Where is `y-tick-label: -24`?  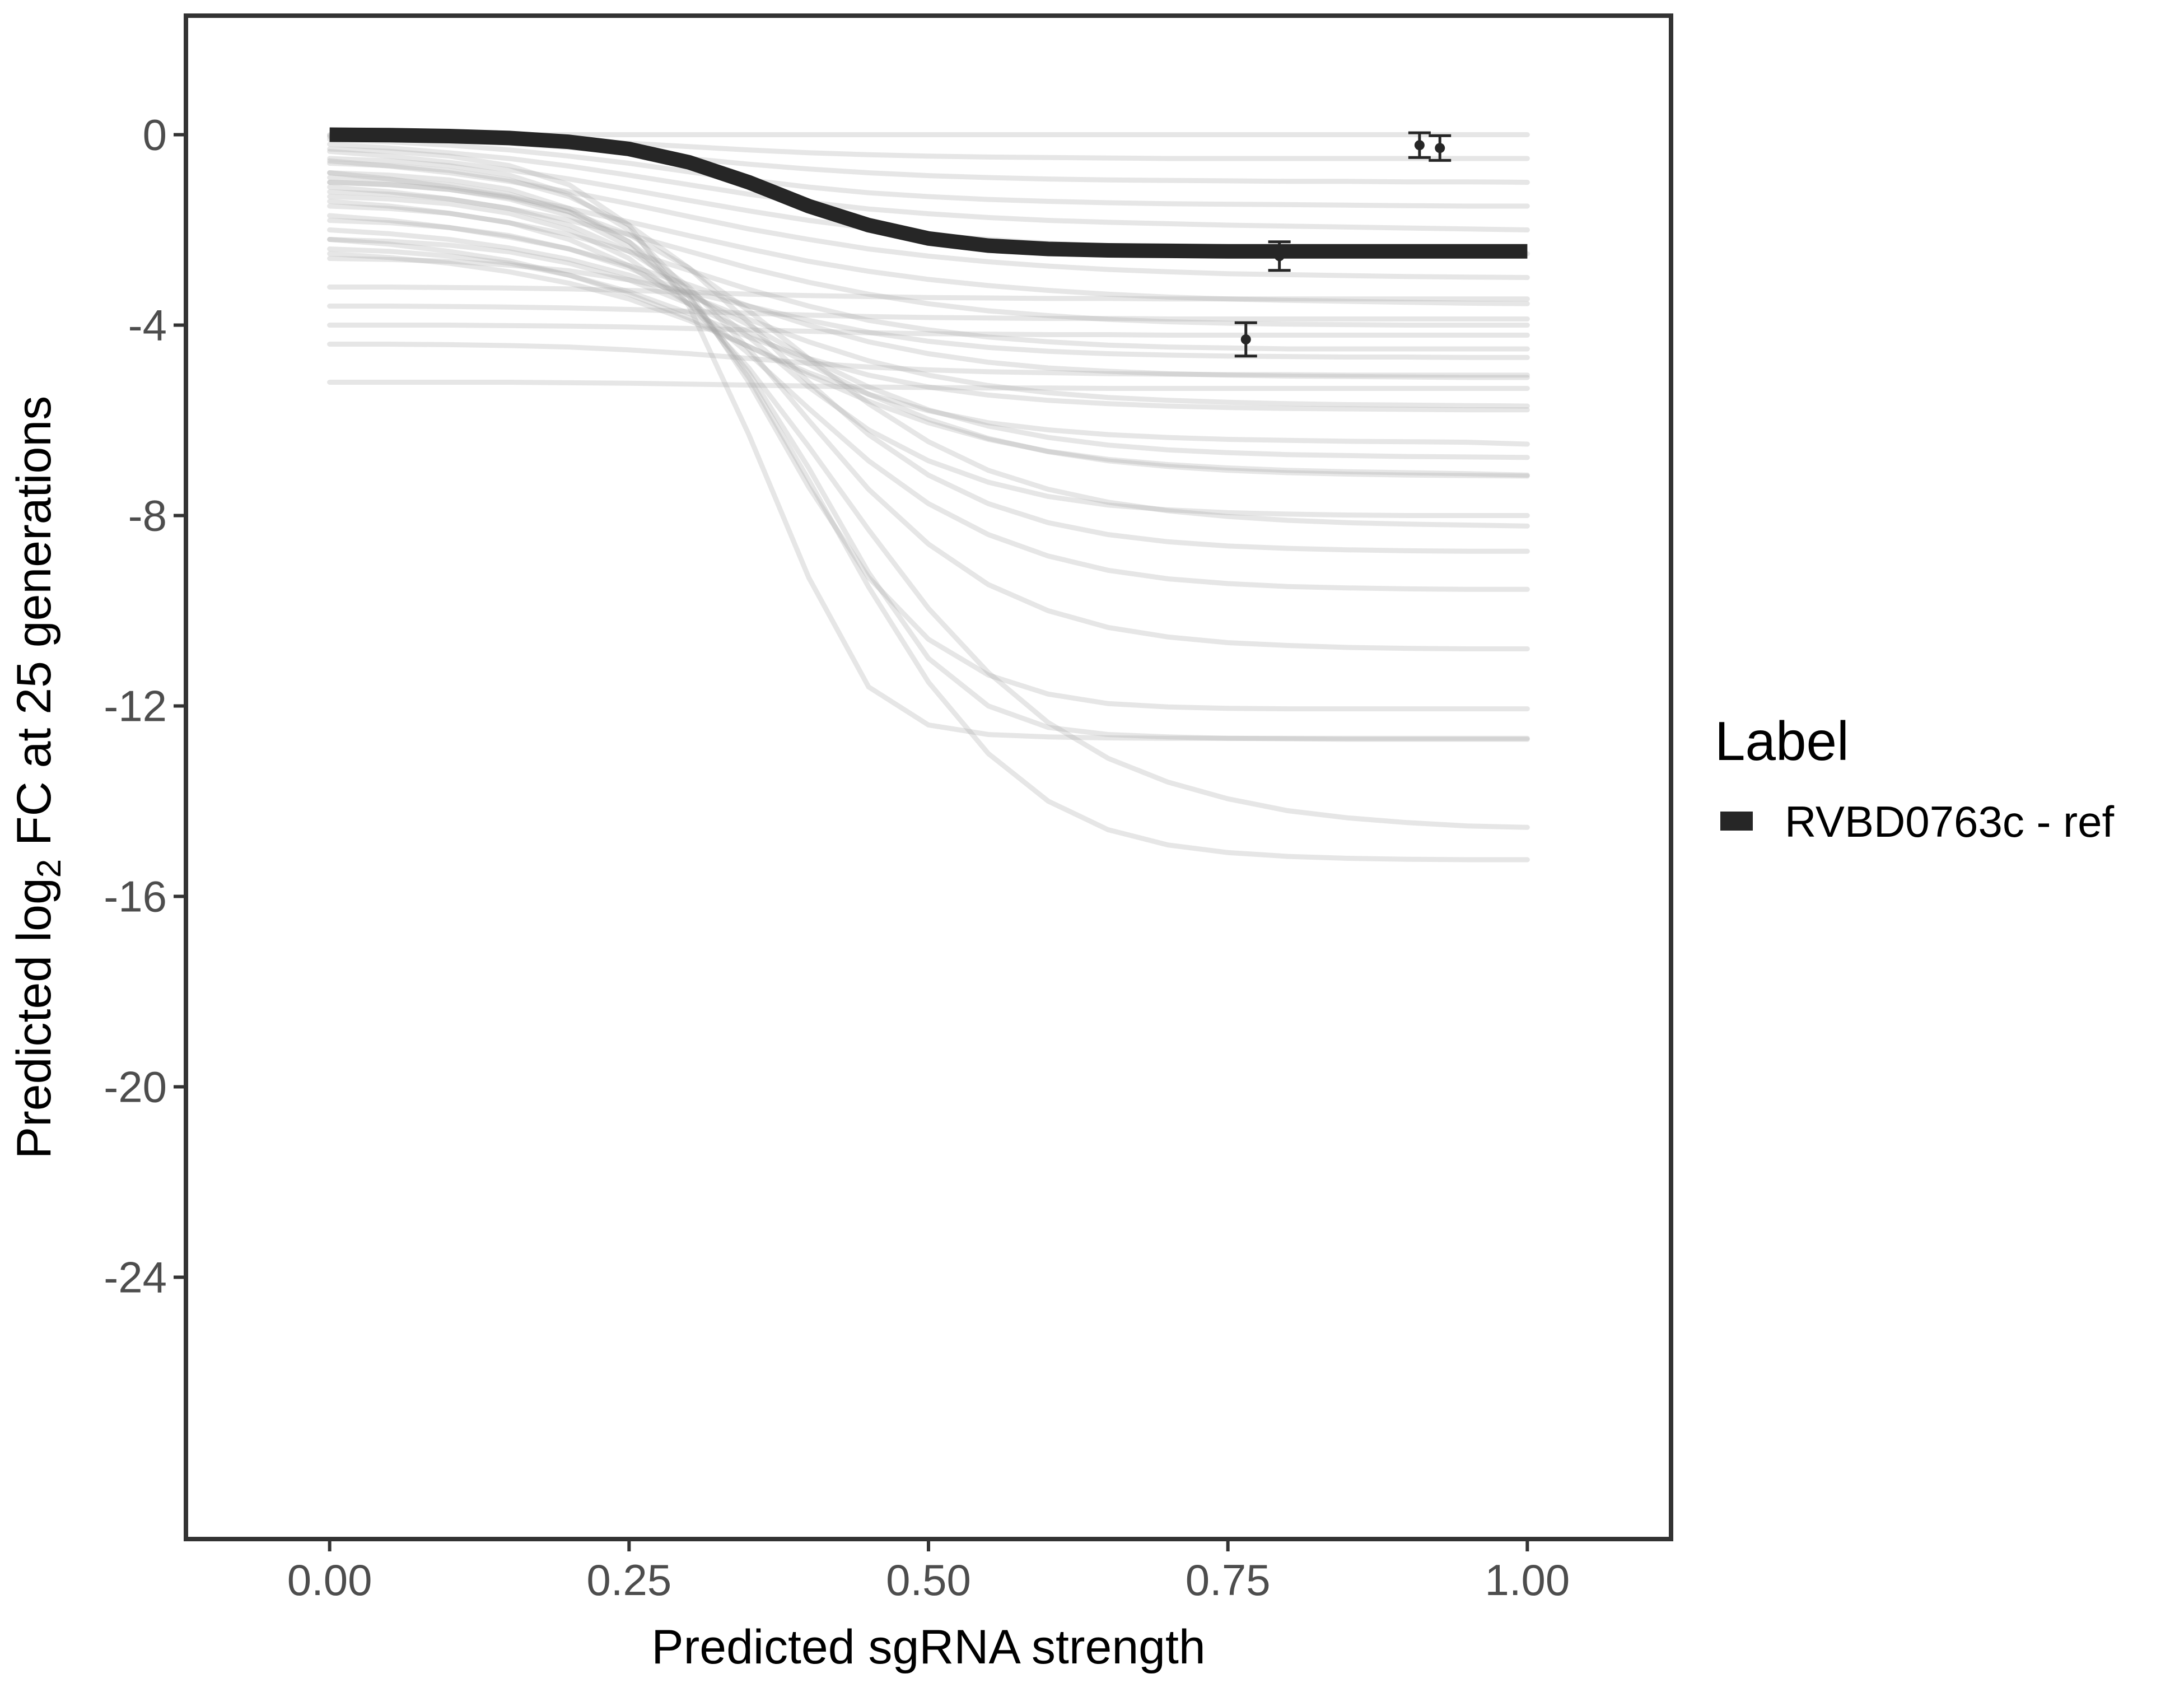
y-tick-label: -24 is located at coordinates (136, 1278).